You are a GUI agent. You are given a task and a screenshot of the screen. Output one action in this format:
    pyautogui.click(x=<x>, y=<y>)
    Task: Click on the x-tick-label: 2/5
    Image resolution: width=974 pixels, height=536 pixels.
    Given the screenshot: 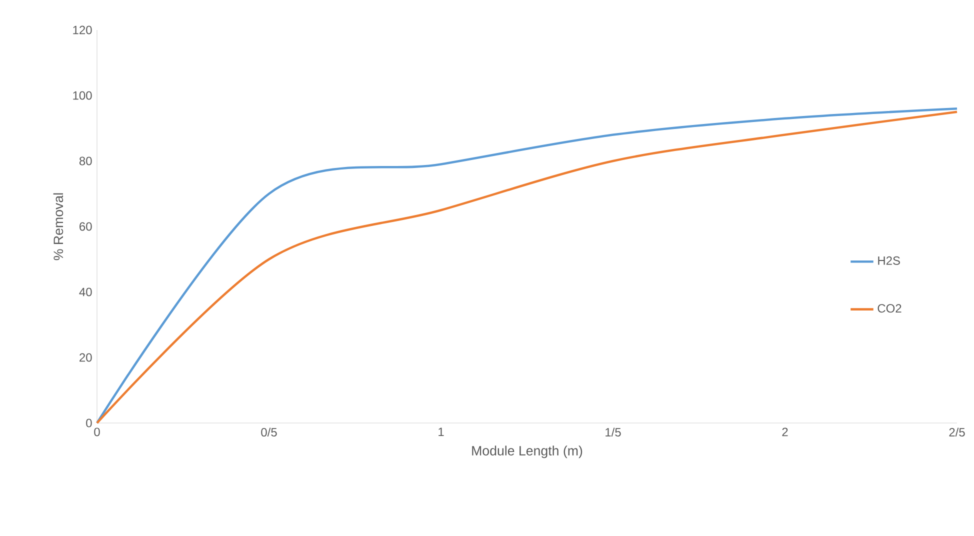 What is the action you would take?
    pyautogui.click(x=957, y=432)
    